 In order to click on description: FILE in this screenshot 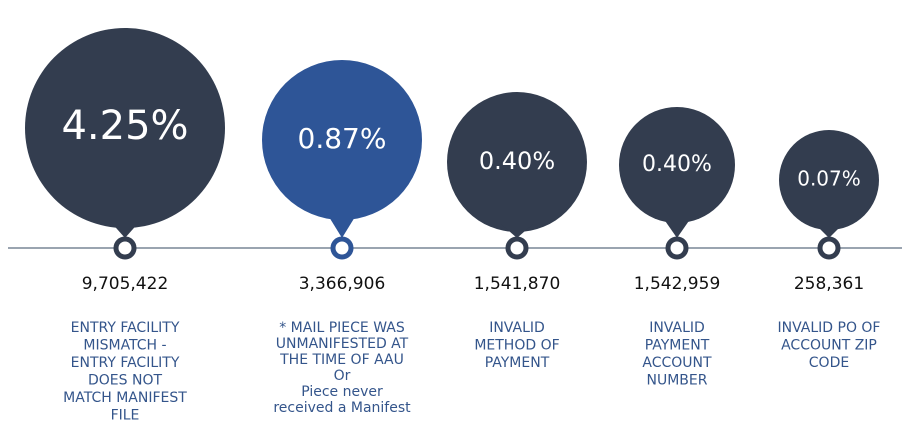, I will do `click(125, 416)`.